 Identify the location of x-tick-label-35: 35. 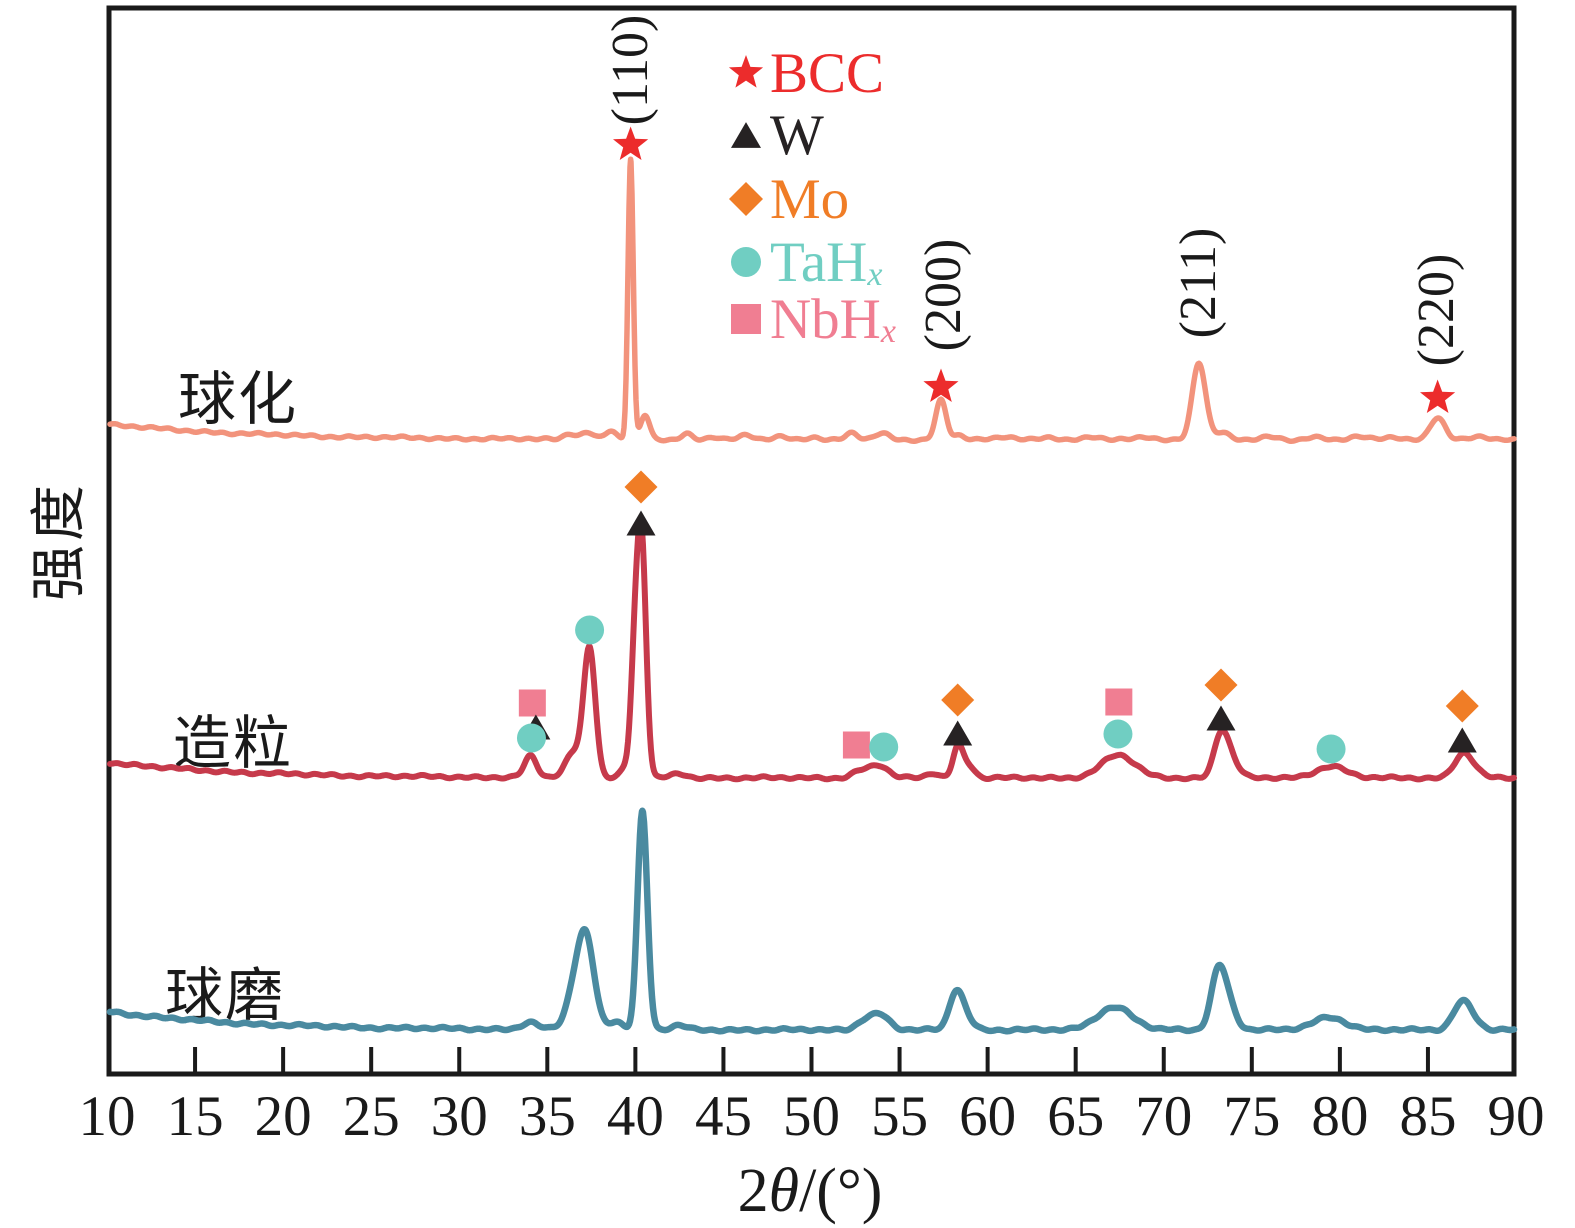
(547, 1116).